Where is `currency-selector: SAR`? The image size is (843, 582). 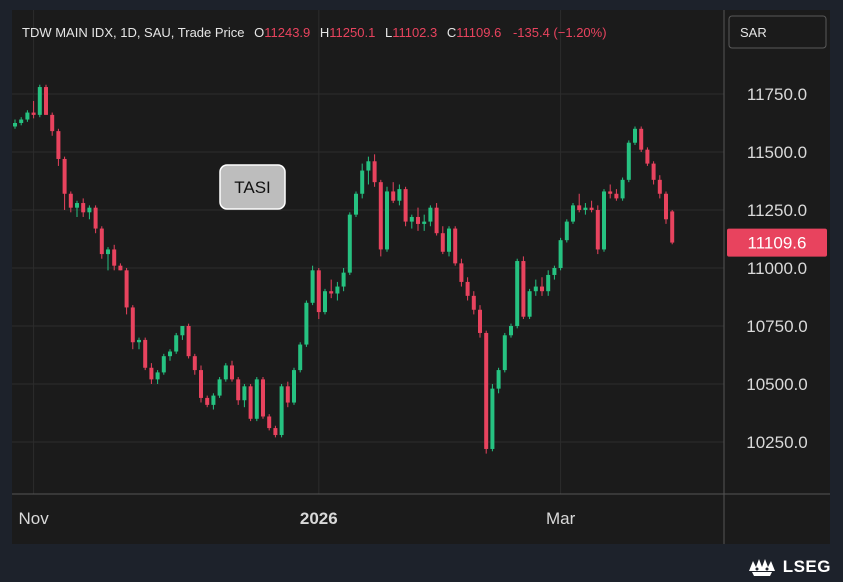 currency-selector: SAR is located at coordinates (777, 32).